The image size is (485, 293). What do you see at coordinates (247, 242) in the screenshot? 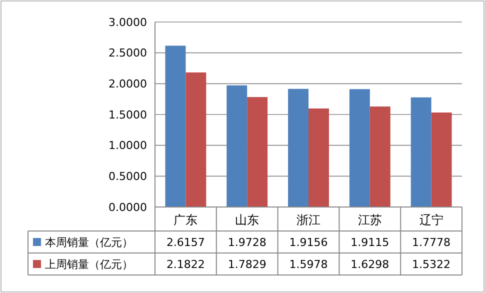
I see `data-label: 1.9728` at bounding box center [247, 242].